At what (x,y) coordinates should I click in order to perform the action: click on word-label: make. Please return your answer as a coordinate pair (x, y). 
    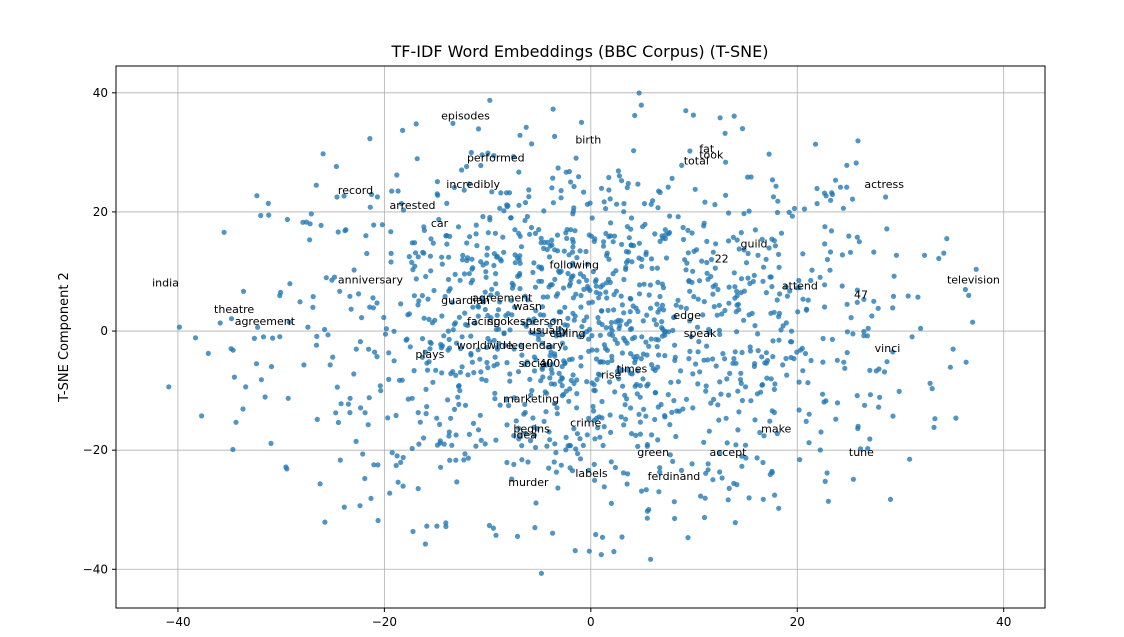
    Looking at the image, I should click on (776, 428).